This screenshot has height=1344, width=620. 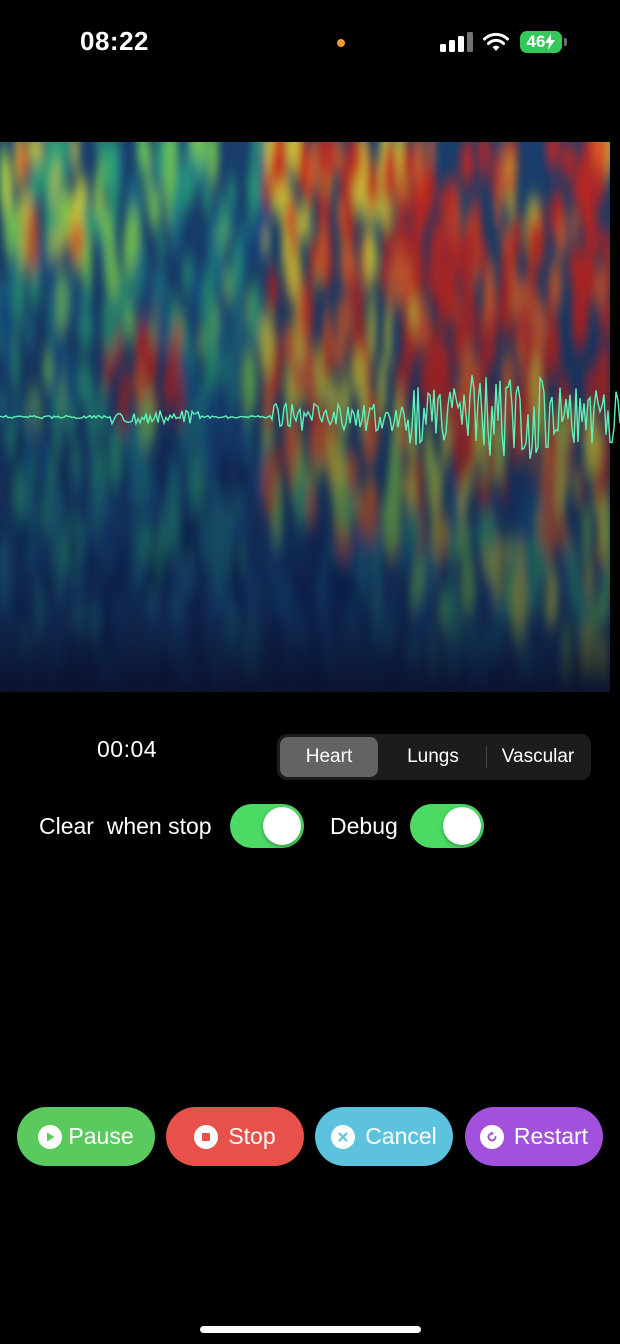 I want to click on stop-button: Stop, so click(x=235, y=1136).